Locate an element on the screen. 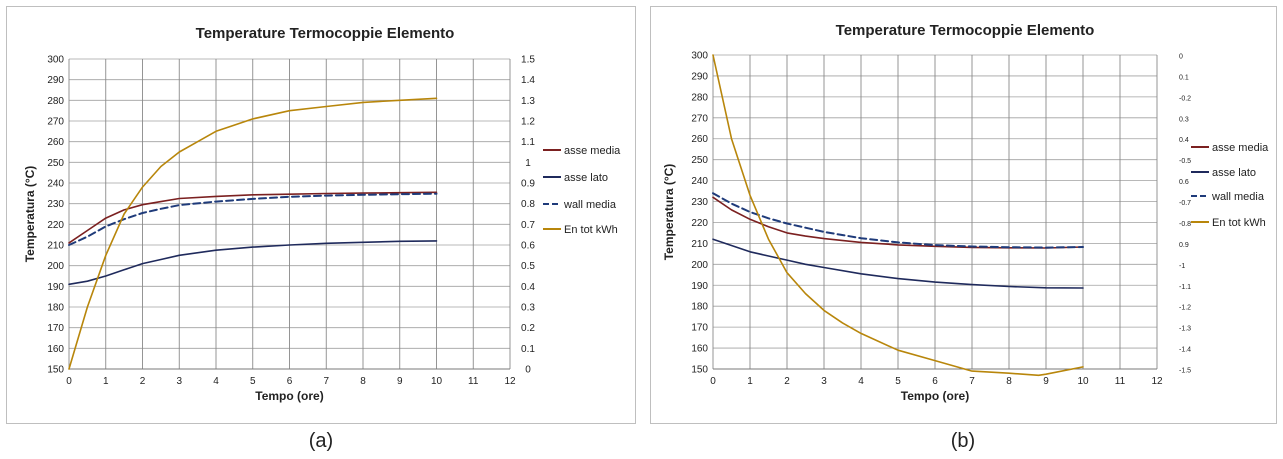 The height and width of the screenshot is (459, 1283). y-tick-label: 170 is located at coordinates (699, 328).